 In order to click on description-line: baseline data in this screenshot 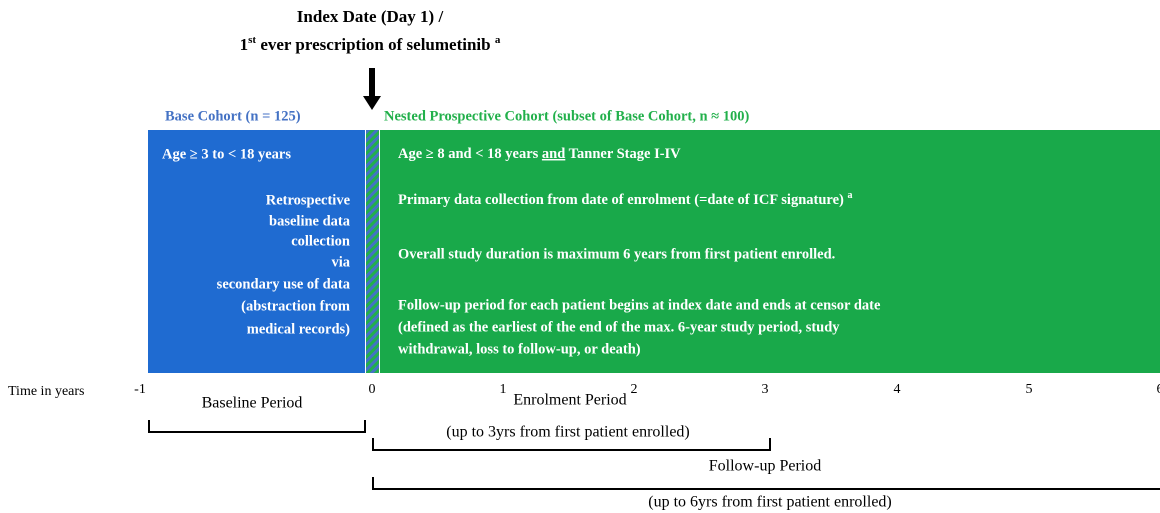, I will do `click(310, 221)`.